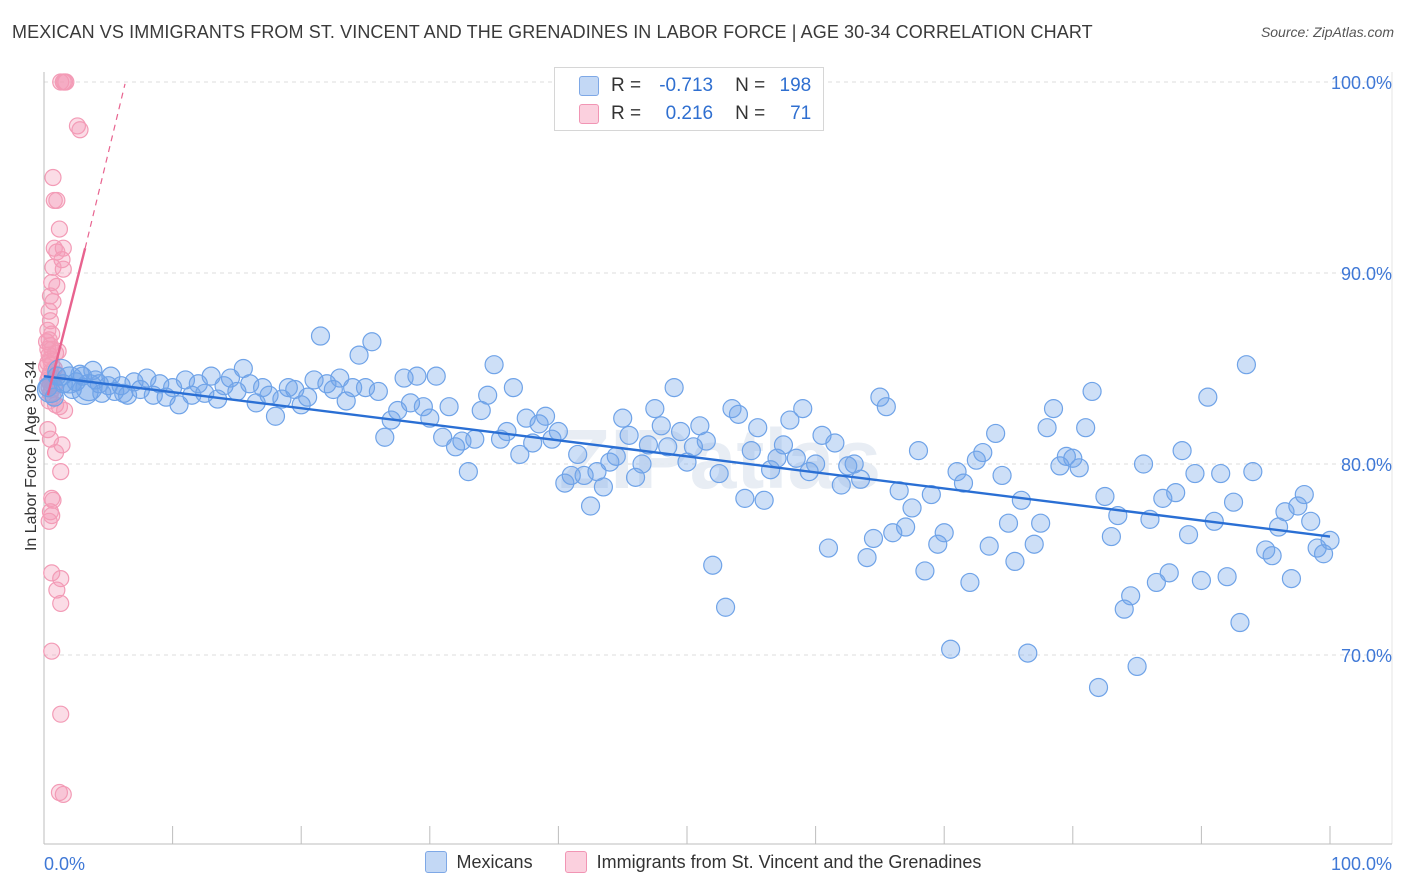  I want to click on y-tick-label: 100.0%, so click(1361, 83).